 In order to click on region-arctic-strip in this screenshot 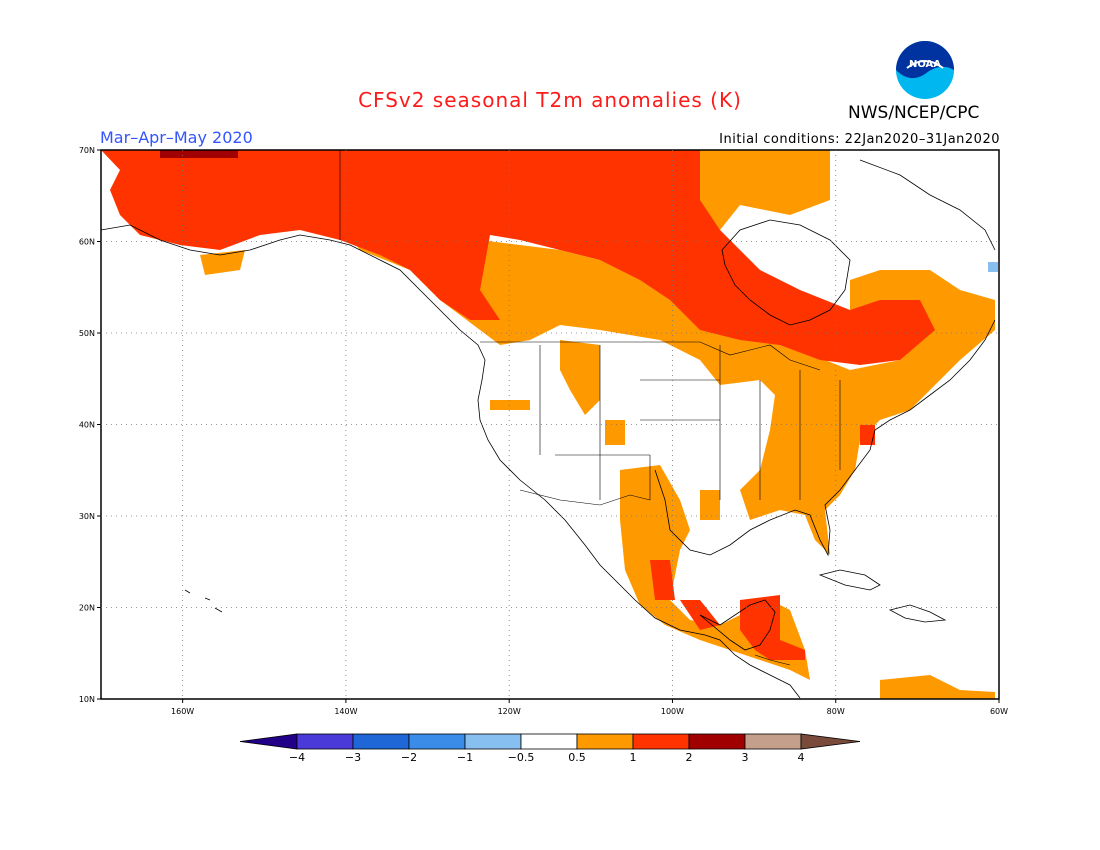, I will do `click(490, 157)`.